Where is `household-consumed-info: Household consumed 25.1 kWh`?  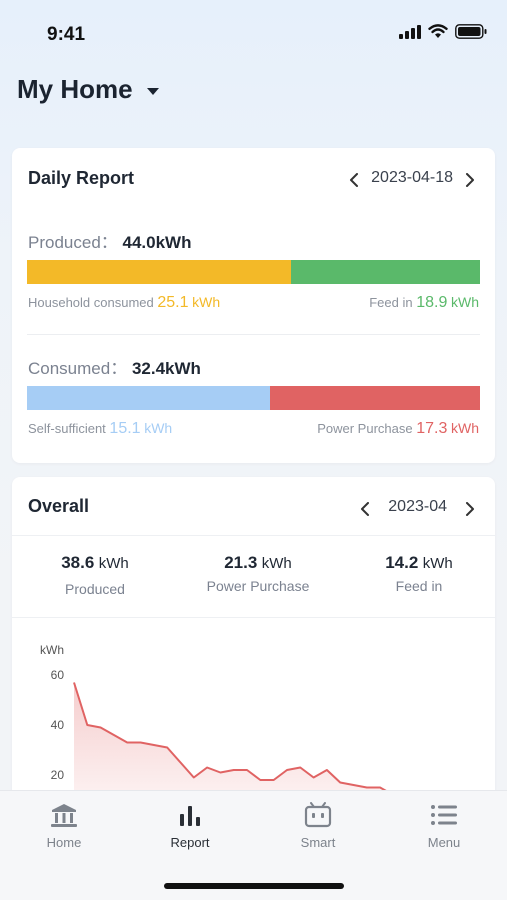
household-consumed-info: Household consumed 25.1 kWh is located at coordinates (124, 303).